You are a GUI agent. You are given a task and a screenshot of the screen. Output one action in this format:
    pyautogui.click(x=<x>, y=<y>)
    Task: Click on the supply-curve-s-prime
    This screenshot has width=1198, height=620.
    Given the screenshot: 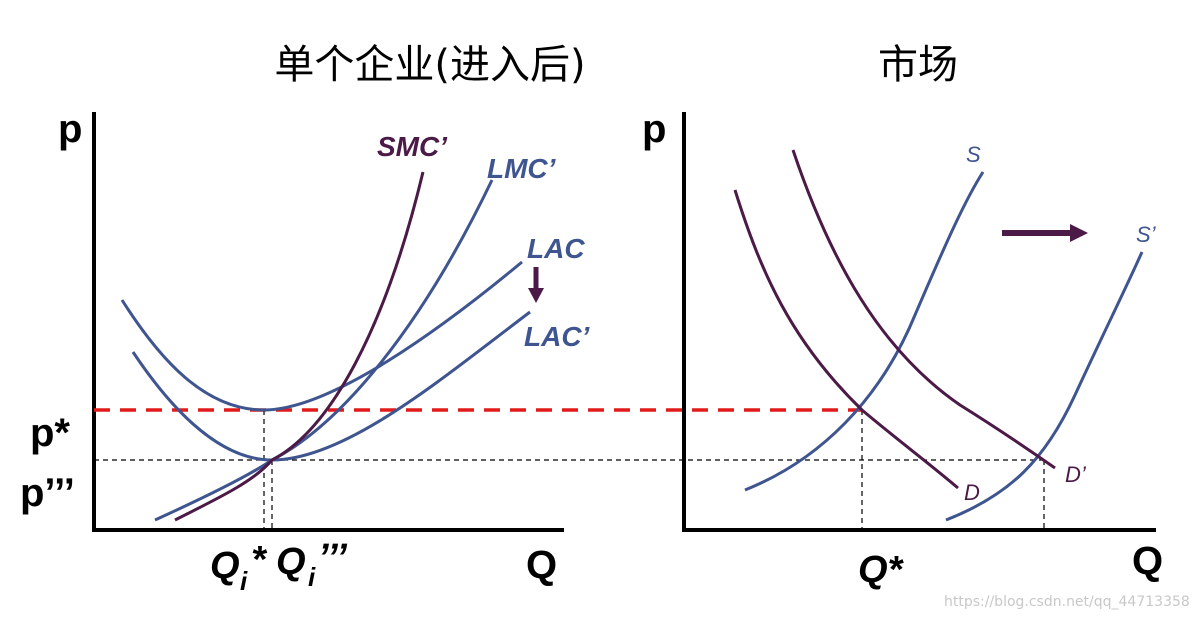 What is the action you would take?
    pyautogui.click(x=1044, y=386)
    